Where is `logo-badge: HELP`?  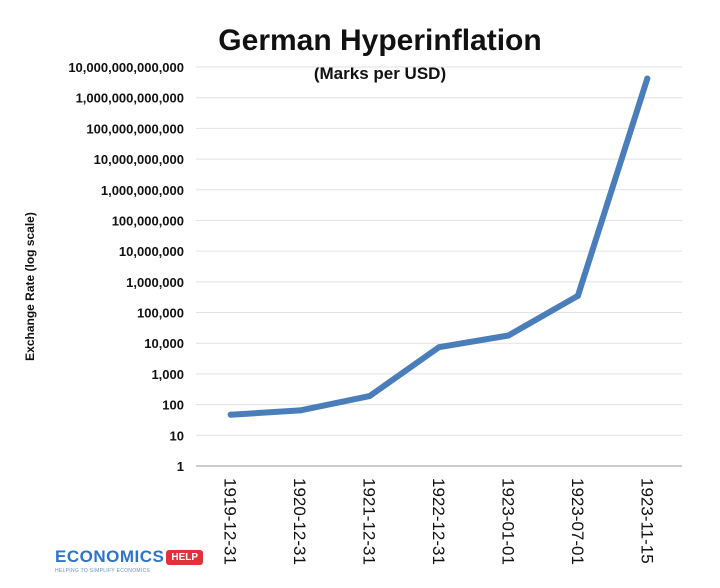 logo-badge: HELP is located at coordinates (185, 557).